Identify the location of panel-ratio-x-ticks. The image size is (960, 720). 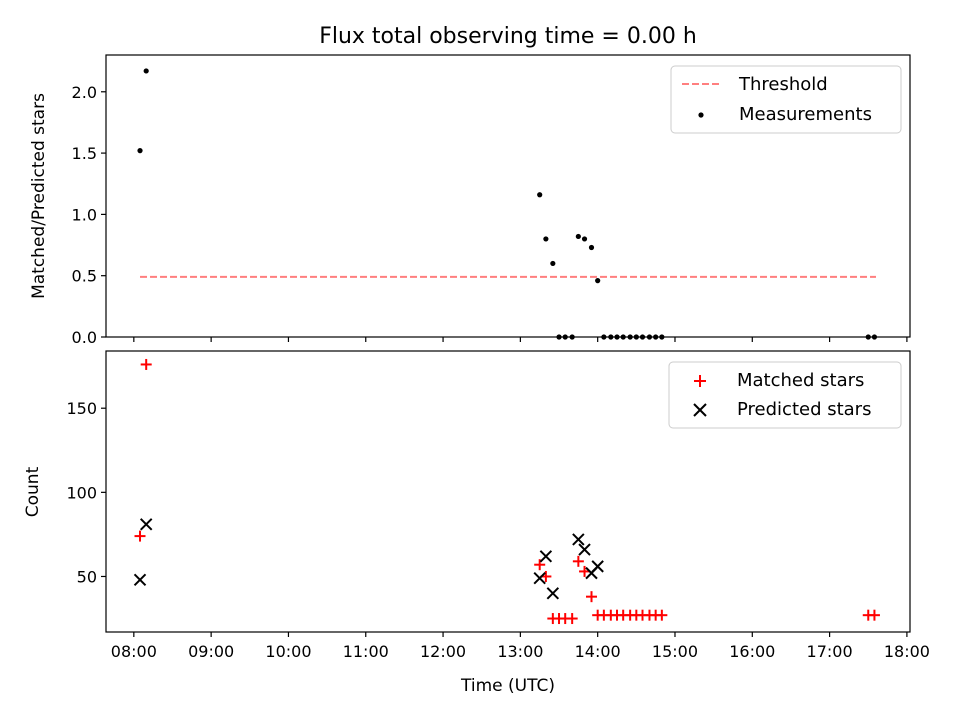
(520, 339).